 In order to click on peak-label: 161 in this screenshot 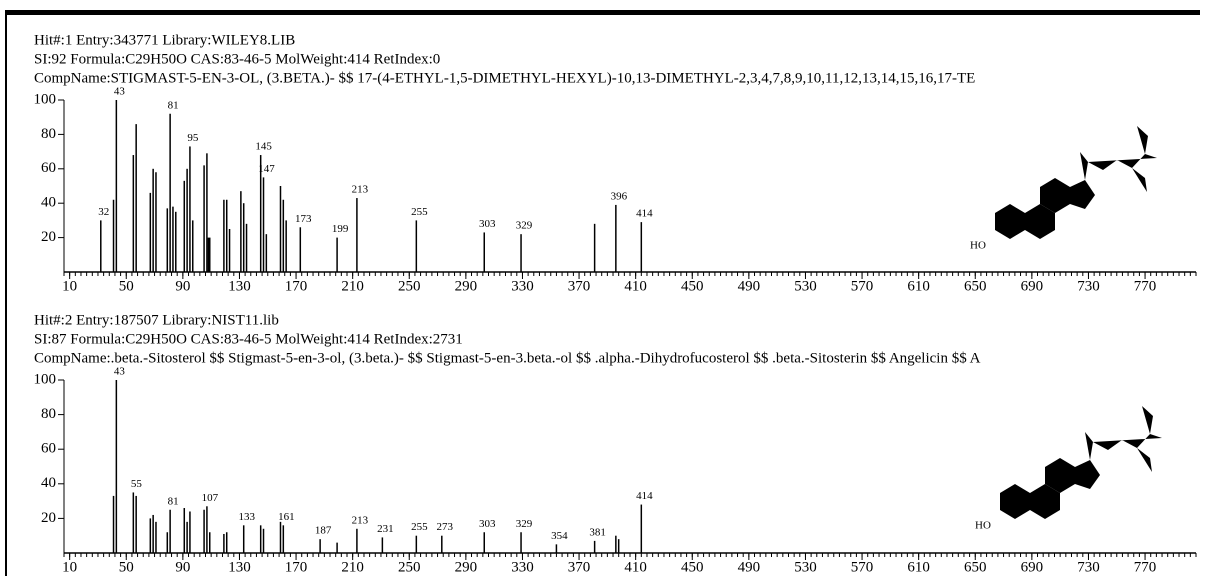, I will do `click(286, 517)`.